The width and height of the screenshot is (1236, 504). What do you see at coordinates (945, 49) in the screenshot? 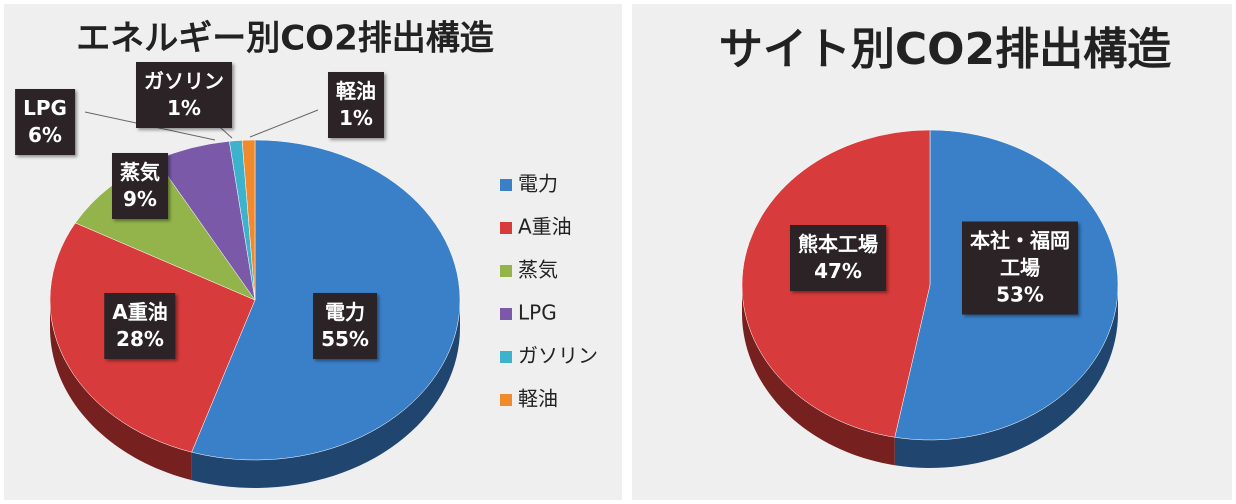
I see `chart-title: サイト別CO2排出構造` at bounding box center [945, 49].